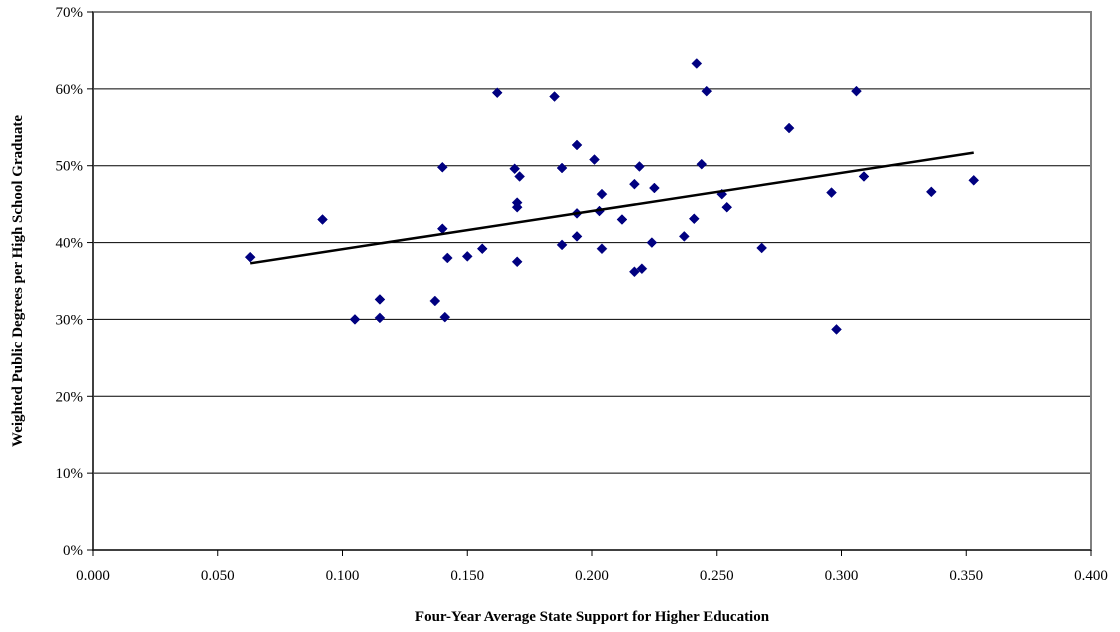 Image resolution: width=1120 pixels, height=632 pixels. Describe the element at coordinates (966, 576) in the screenshot. I see `x-tick-label: 0.350` at that location.